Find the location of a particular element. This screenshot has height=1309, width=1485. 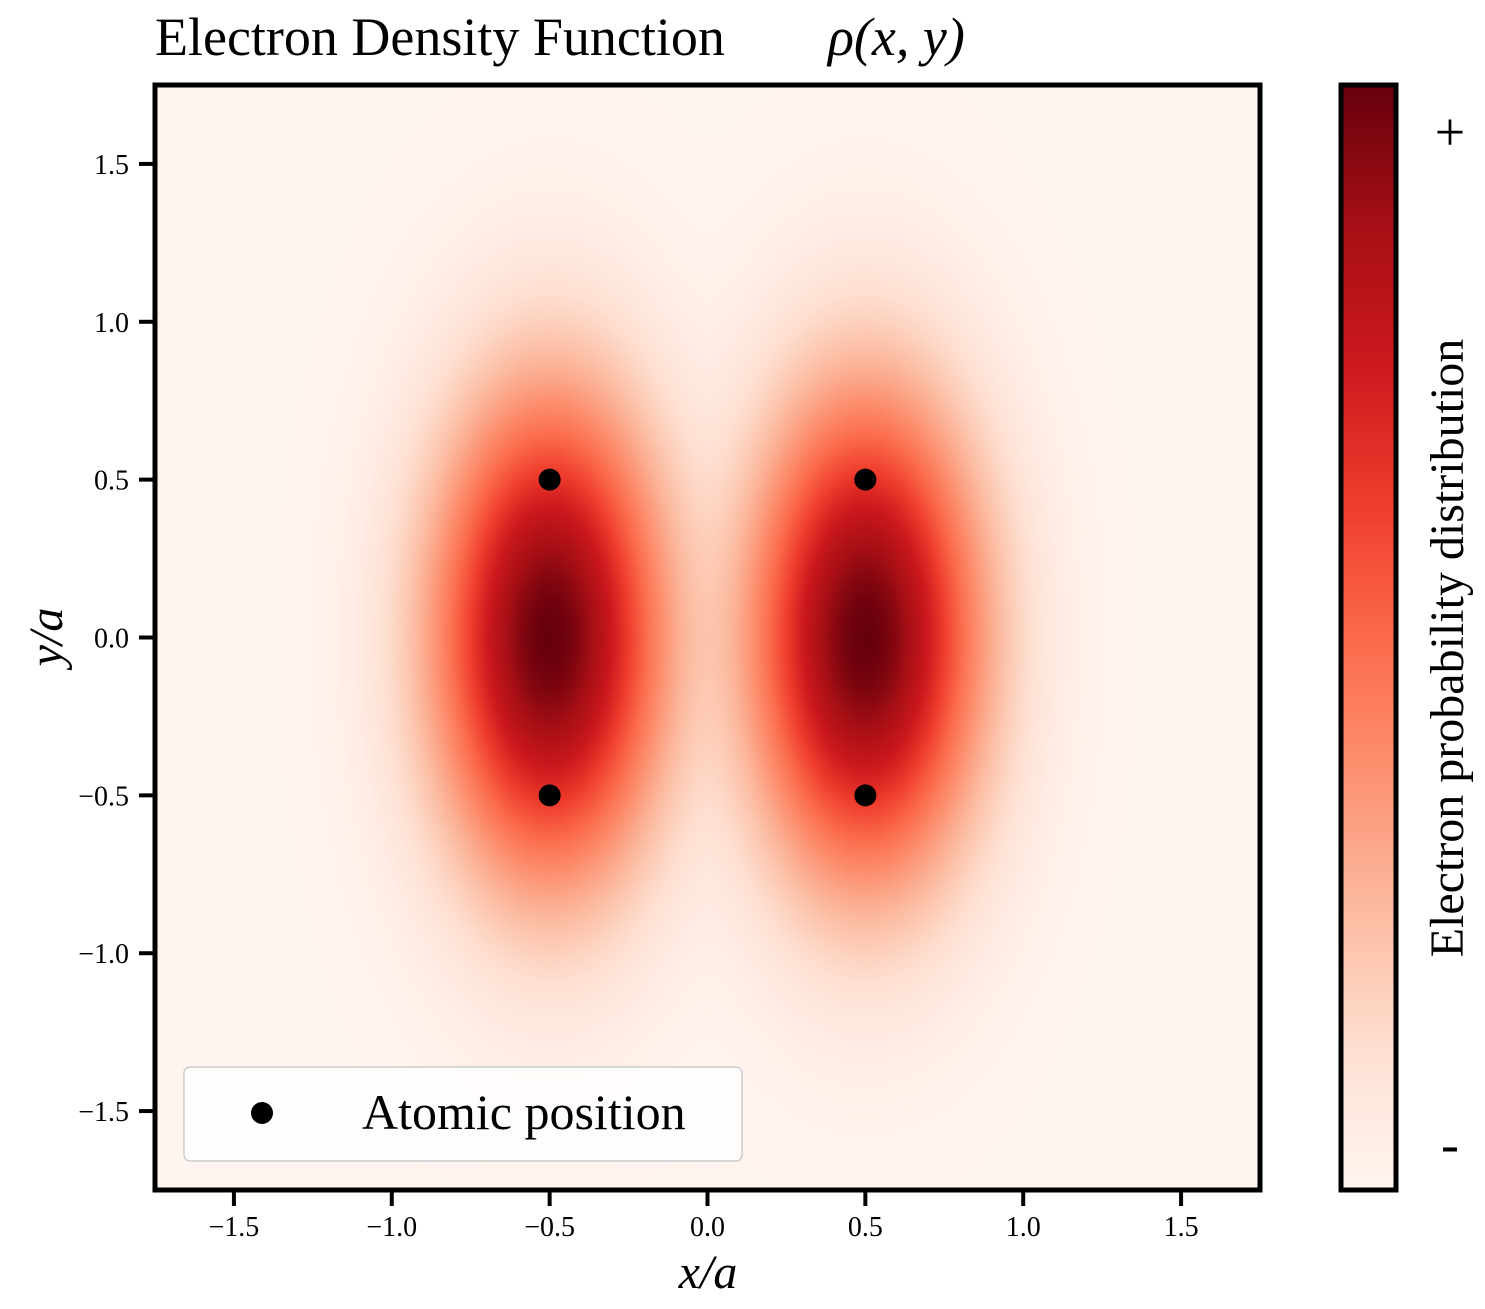

atomic-position-points is located at coordinates (707, 637).